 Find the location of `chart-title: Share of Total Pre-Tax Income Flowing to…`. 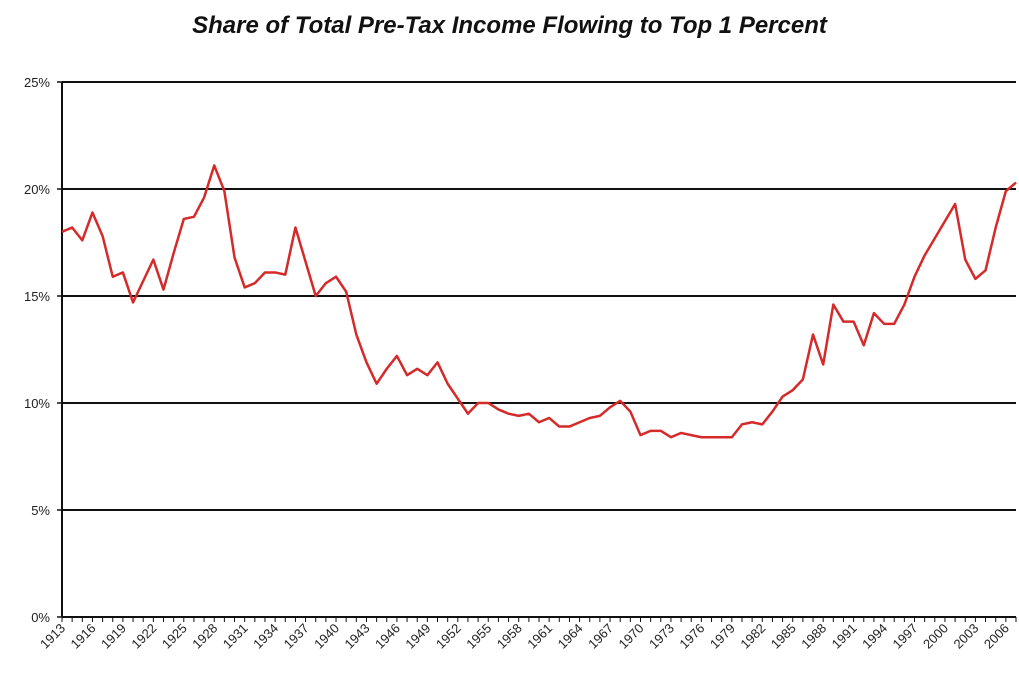

chart-title: Share of Total Pre-Tax Income Flowing to… is located at coordinates (509, 25).